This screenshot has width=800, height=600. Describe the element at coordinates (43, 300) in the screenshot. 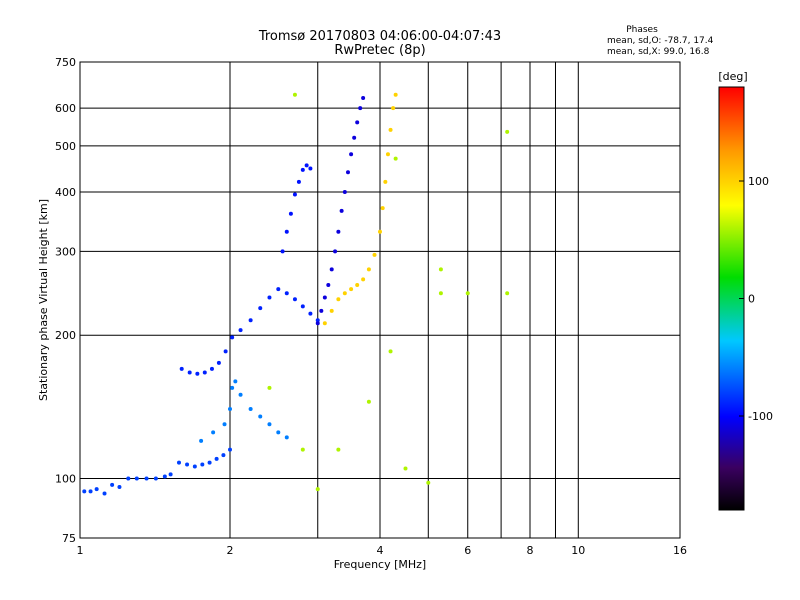

I see `y-axis-label: Stationary phase Virtual Height [km]` at that location.